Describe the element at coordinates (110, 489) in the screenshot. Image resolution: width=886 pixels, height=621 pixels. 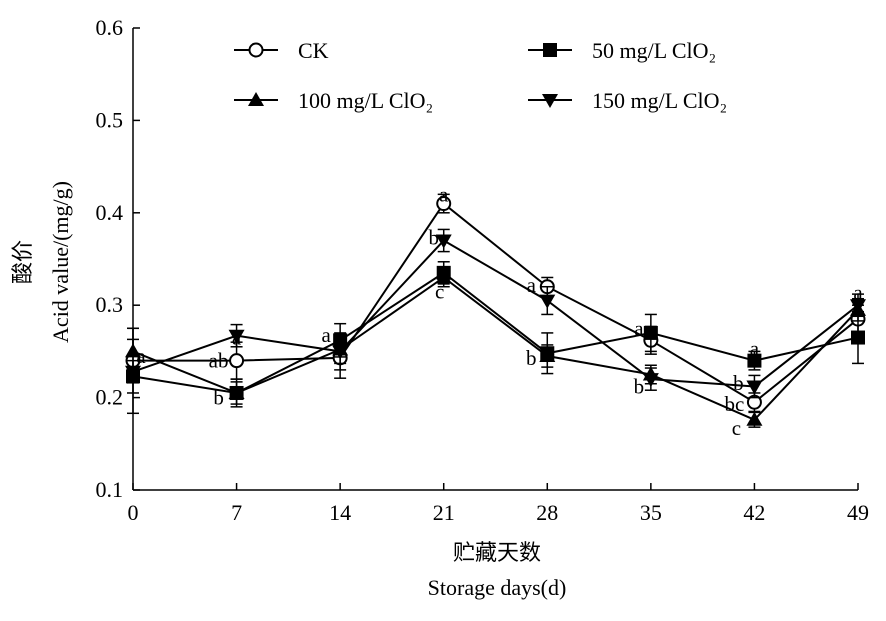
I see `y-tick-label: 0.1` at that location.